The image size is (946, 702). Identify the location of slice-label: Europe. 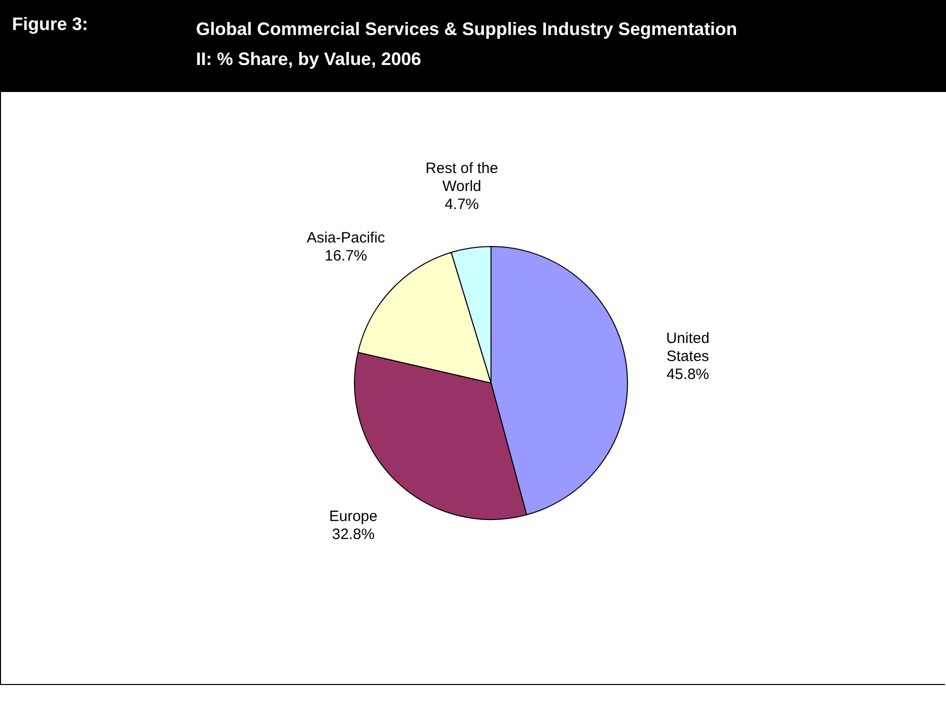
(353, 517).